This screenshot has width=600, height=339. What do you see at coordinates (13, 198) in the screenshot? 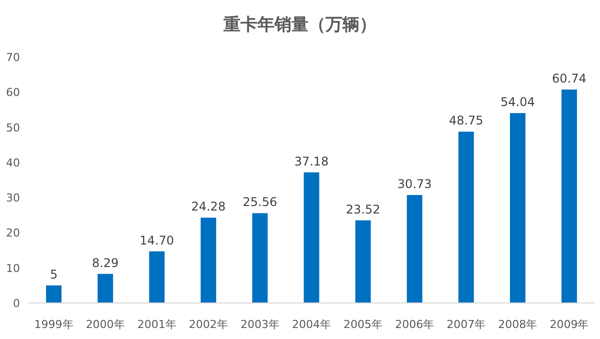
I see `y-tick-label: 30` at bounding box center [13, 198].